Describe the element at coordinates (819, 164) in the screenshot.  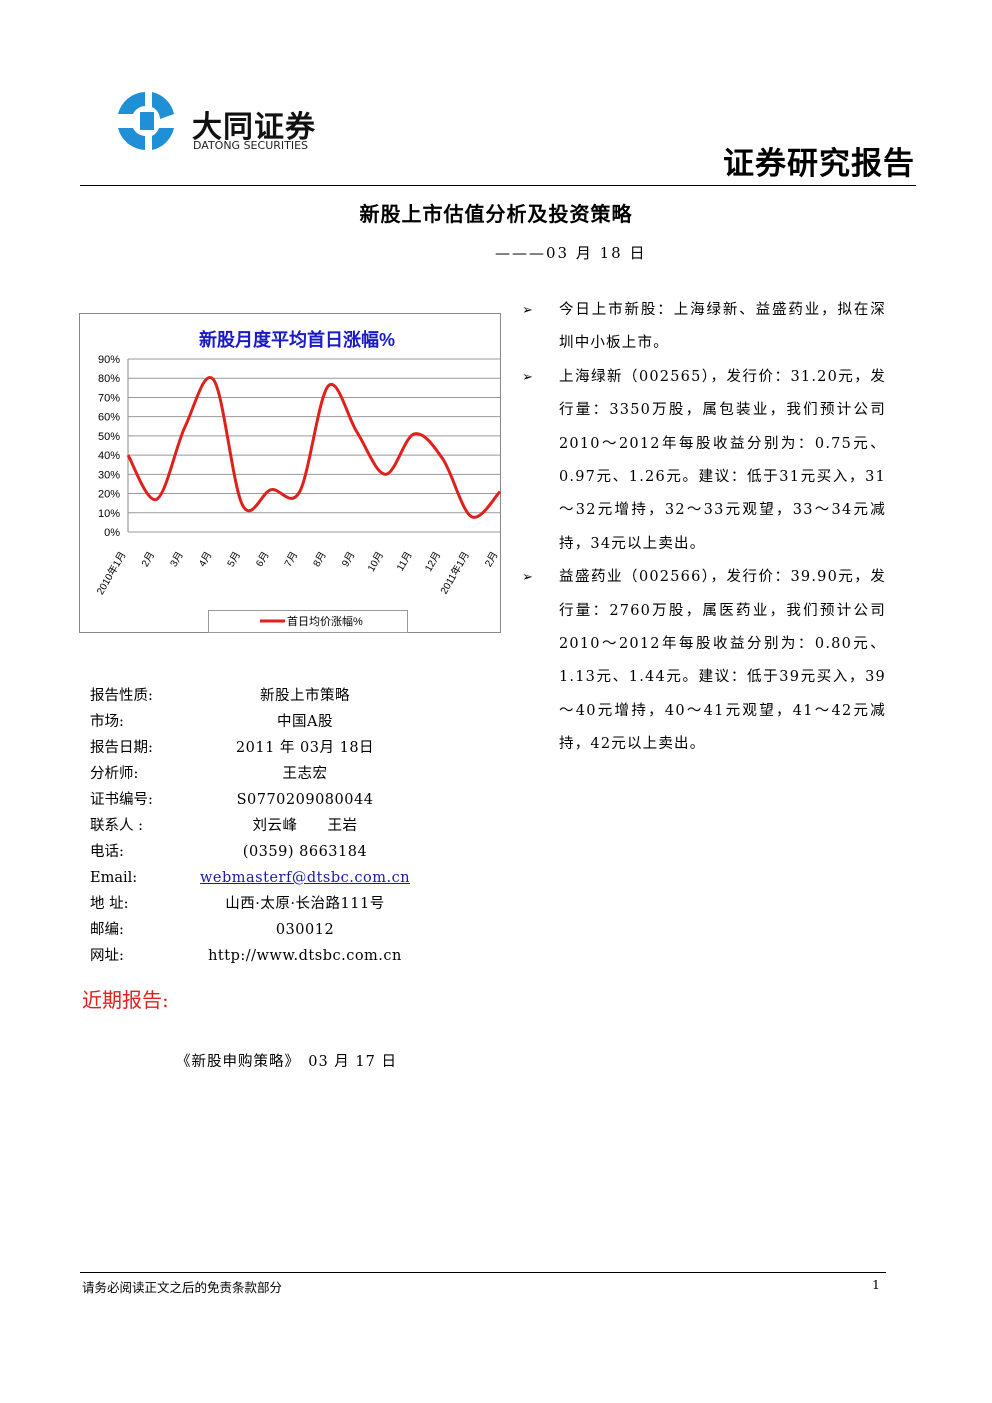
I see `report-type: 证券研究报告` at that location.